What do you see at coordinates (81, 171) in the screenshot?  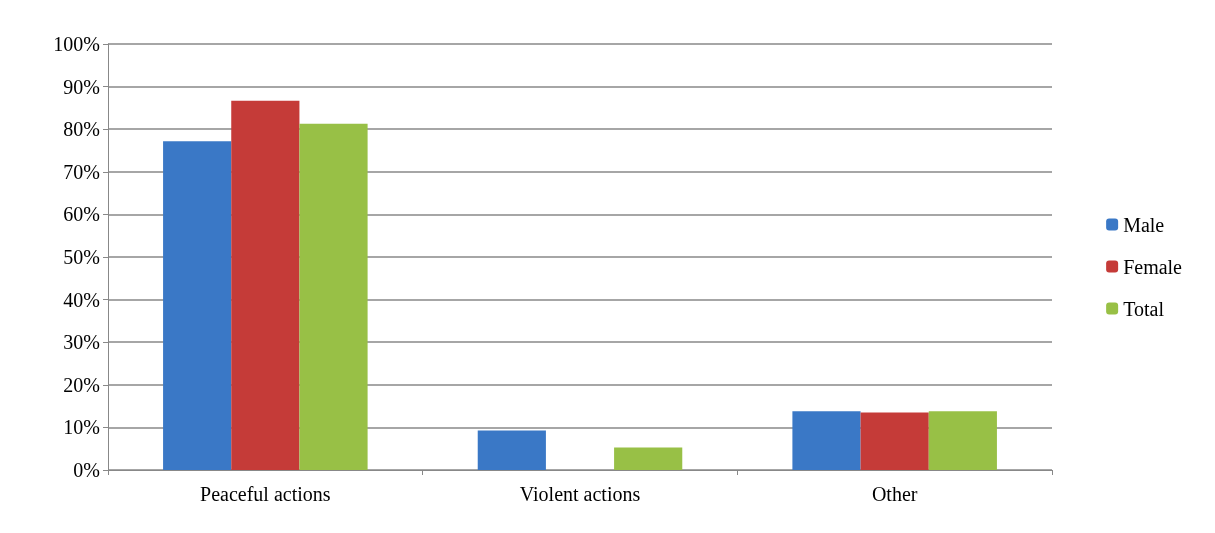 I see `y-tick-label: 70%` at bounding box center [81, 171].